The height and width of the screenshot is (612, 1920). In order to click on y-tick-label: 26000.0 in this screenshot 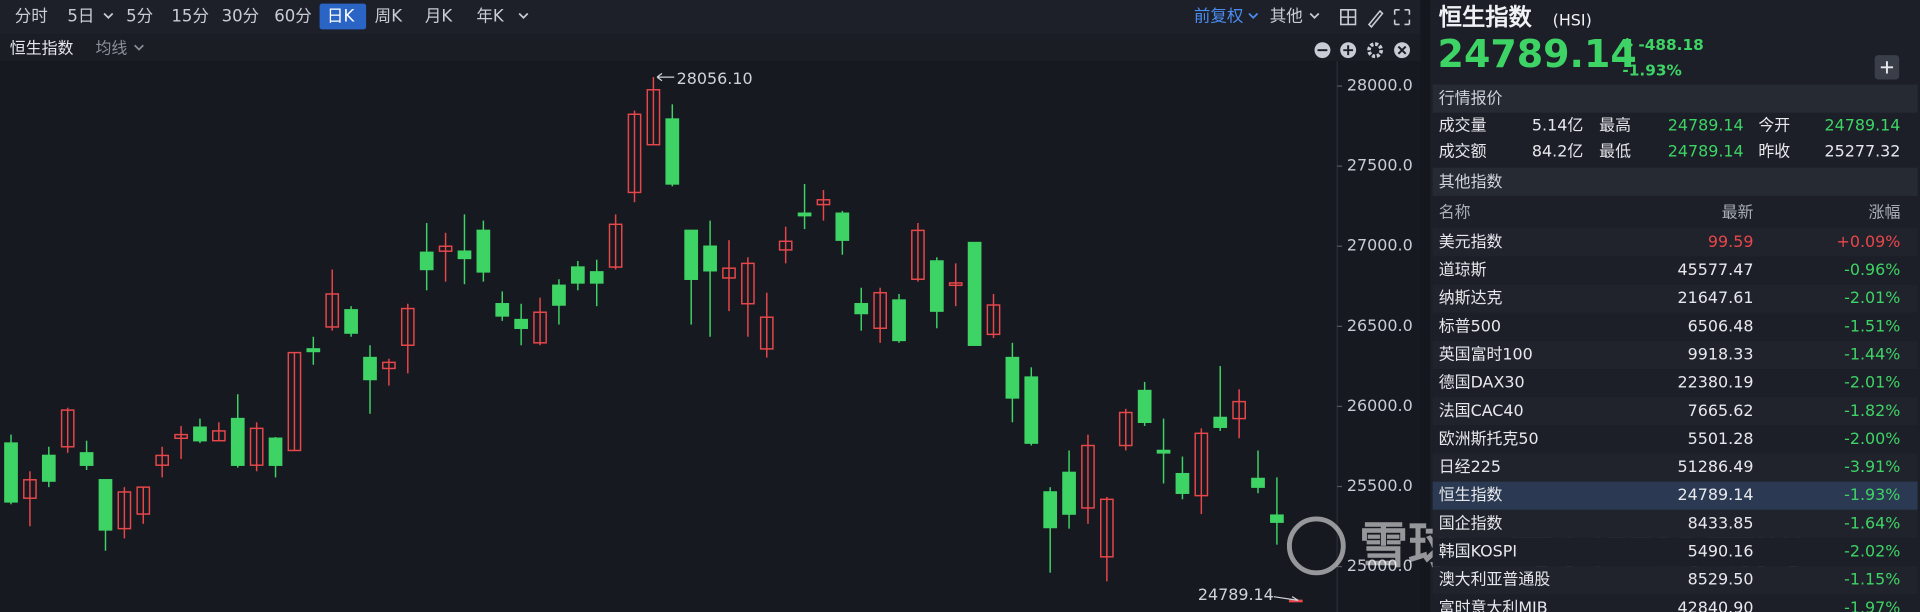, I will do `click(1380, 405)`.